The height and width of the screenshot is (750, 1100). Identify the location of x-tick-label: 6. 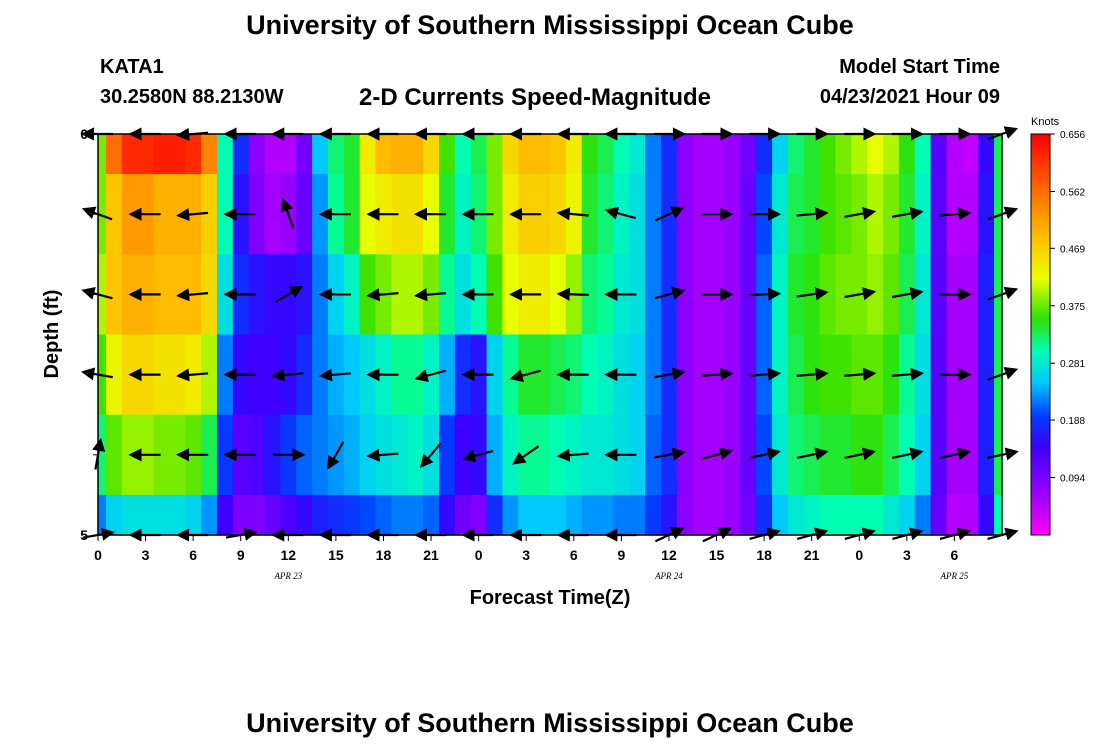
(955, 555).